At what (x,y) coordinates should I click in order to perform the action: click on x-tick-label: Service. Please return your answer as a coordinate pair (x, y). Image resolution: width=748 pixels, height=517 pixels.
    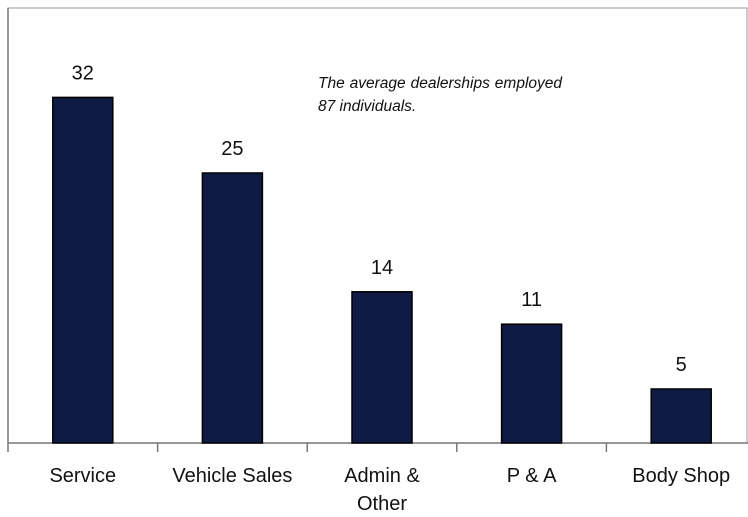
    Looking at the image, I should click on (83, 476).